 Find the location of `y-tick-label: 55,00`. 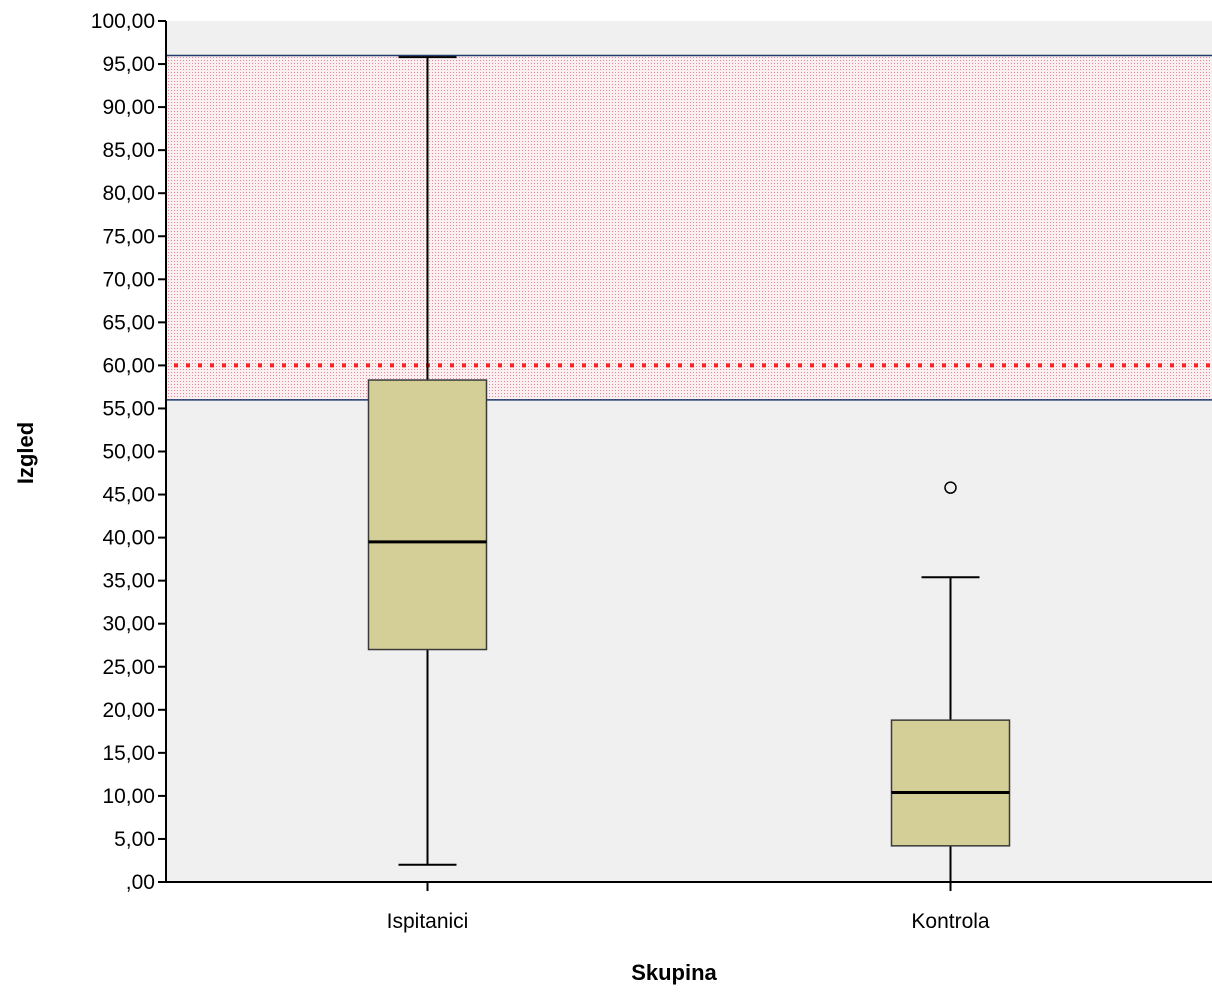

y-tick-label: 55,00 is located at coordinates (128, 408).